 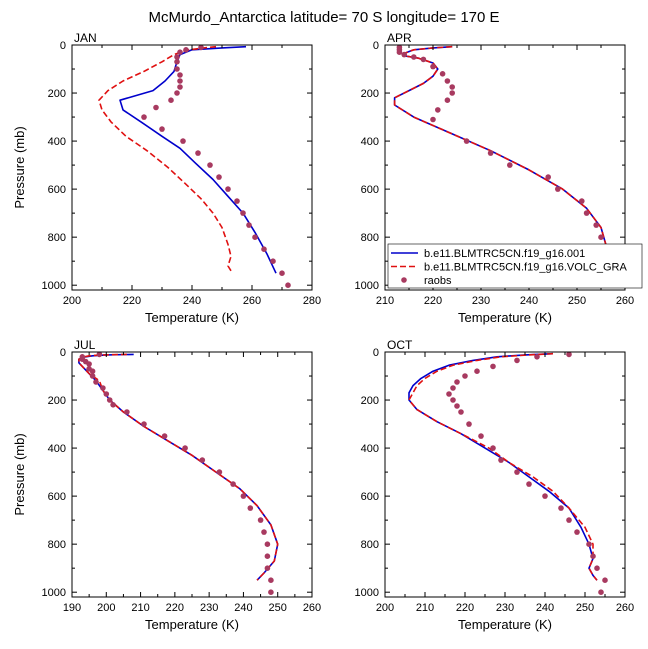 I want to click on legend-entry-label: raobs, so click(x=438, y=281).